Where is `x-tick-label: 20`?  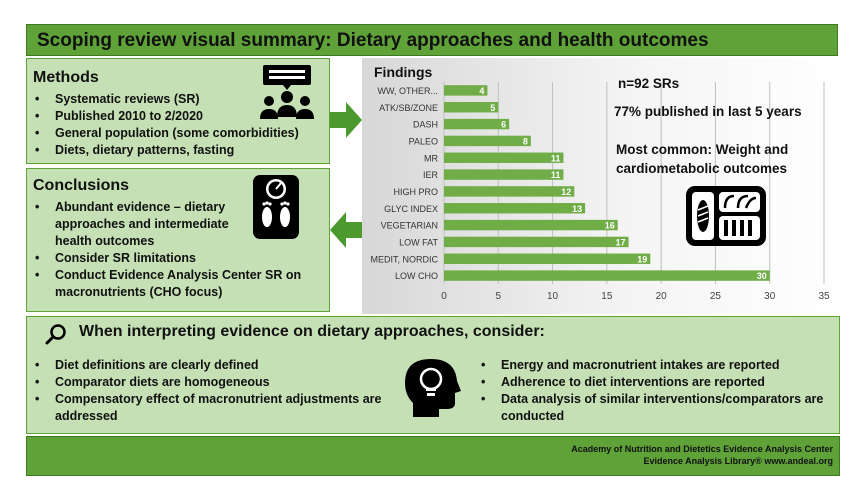
x-tick-label: 20 is located at coordinates (662, 296).